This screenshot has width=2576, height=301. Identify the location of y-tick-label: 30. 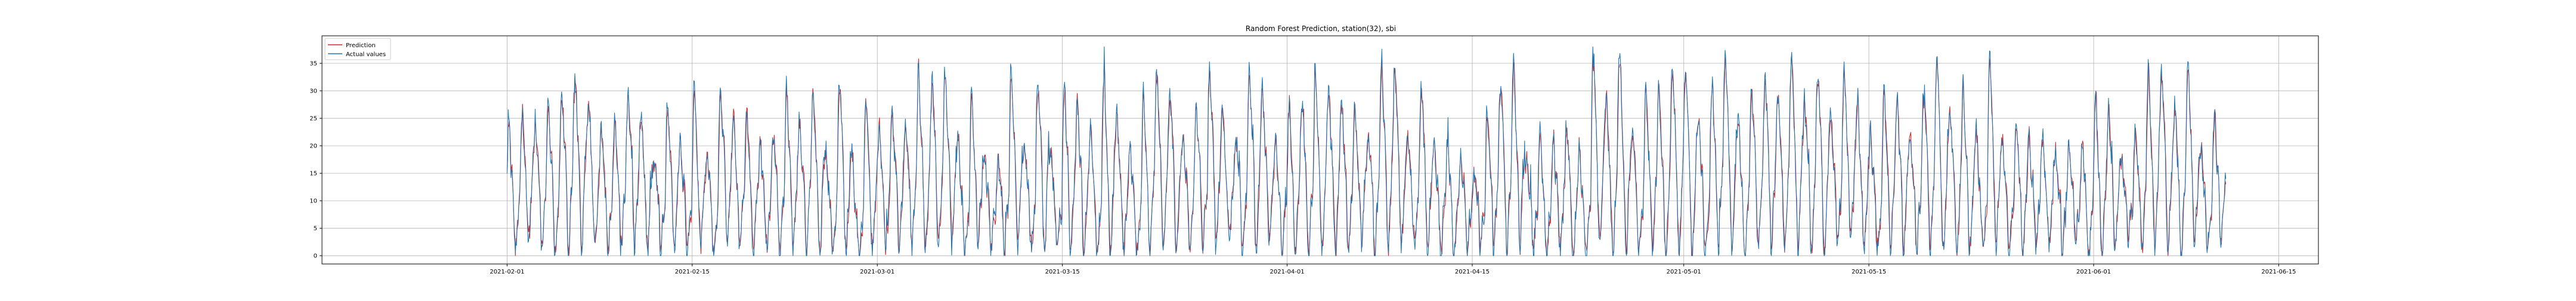
(313, 91).